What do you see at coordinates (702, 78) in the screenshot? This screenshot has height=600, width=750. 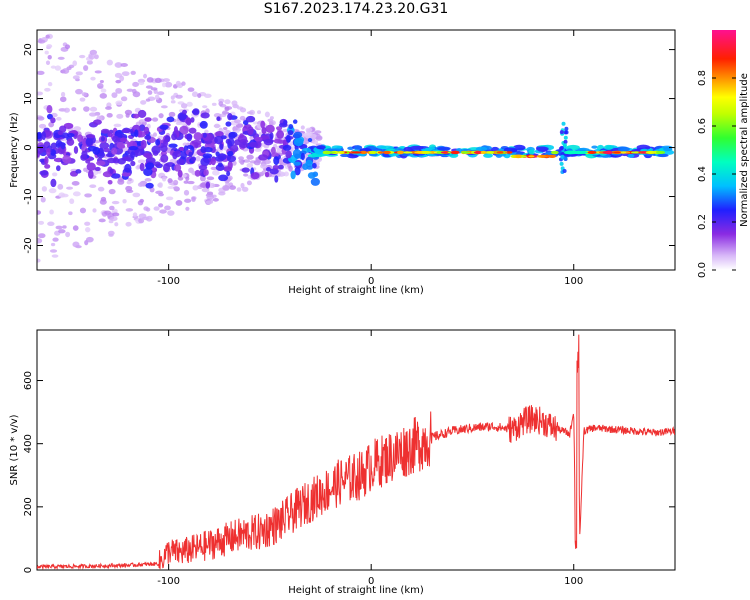 I see `colorbar-tick-label: 0.8` at bounding box center [702, 78].